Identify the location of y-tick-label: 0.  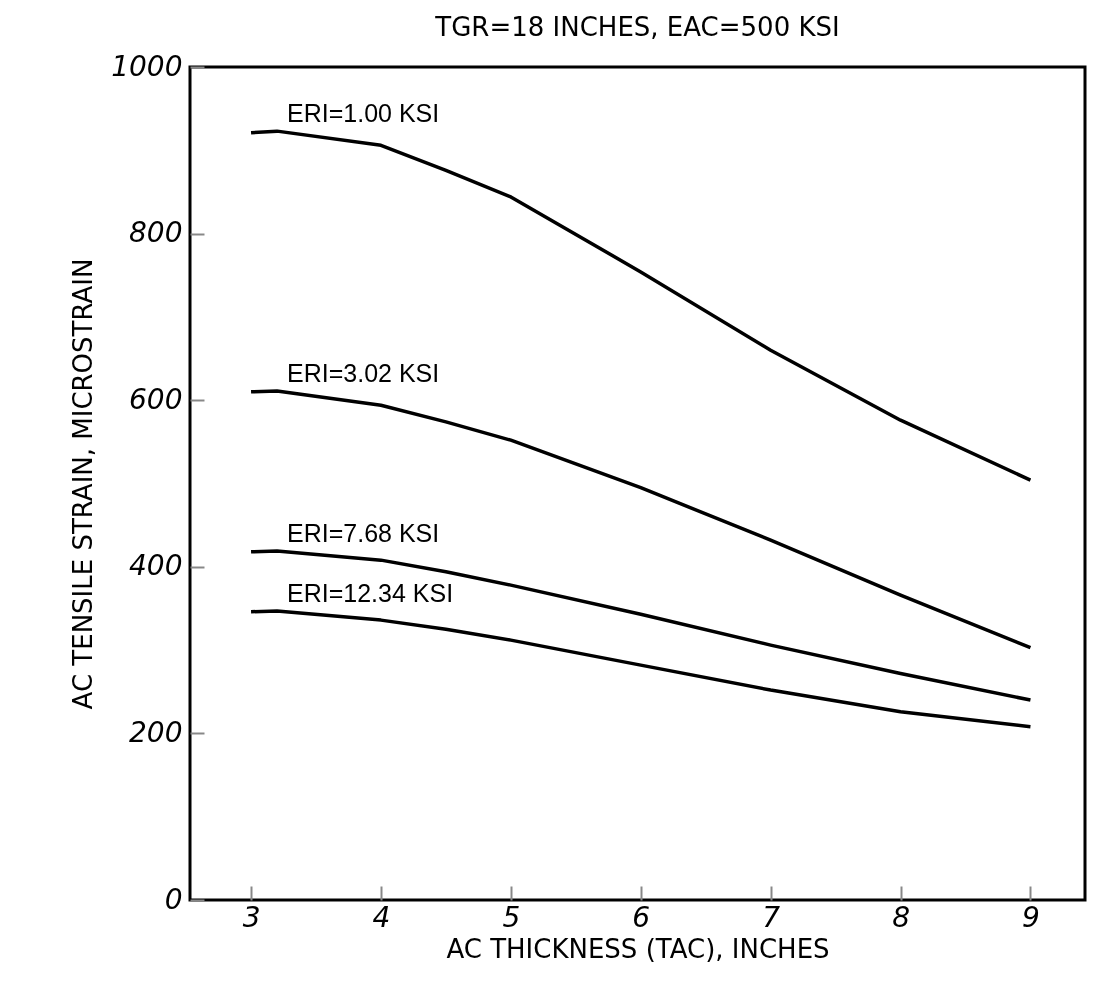
(173, 899).